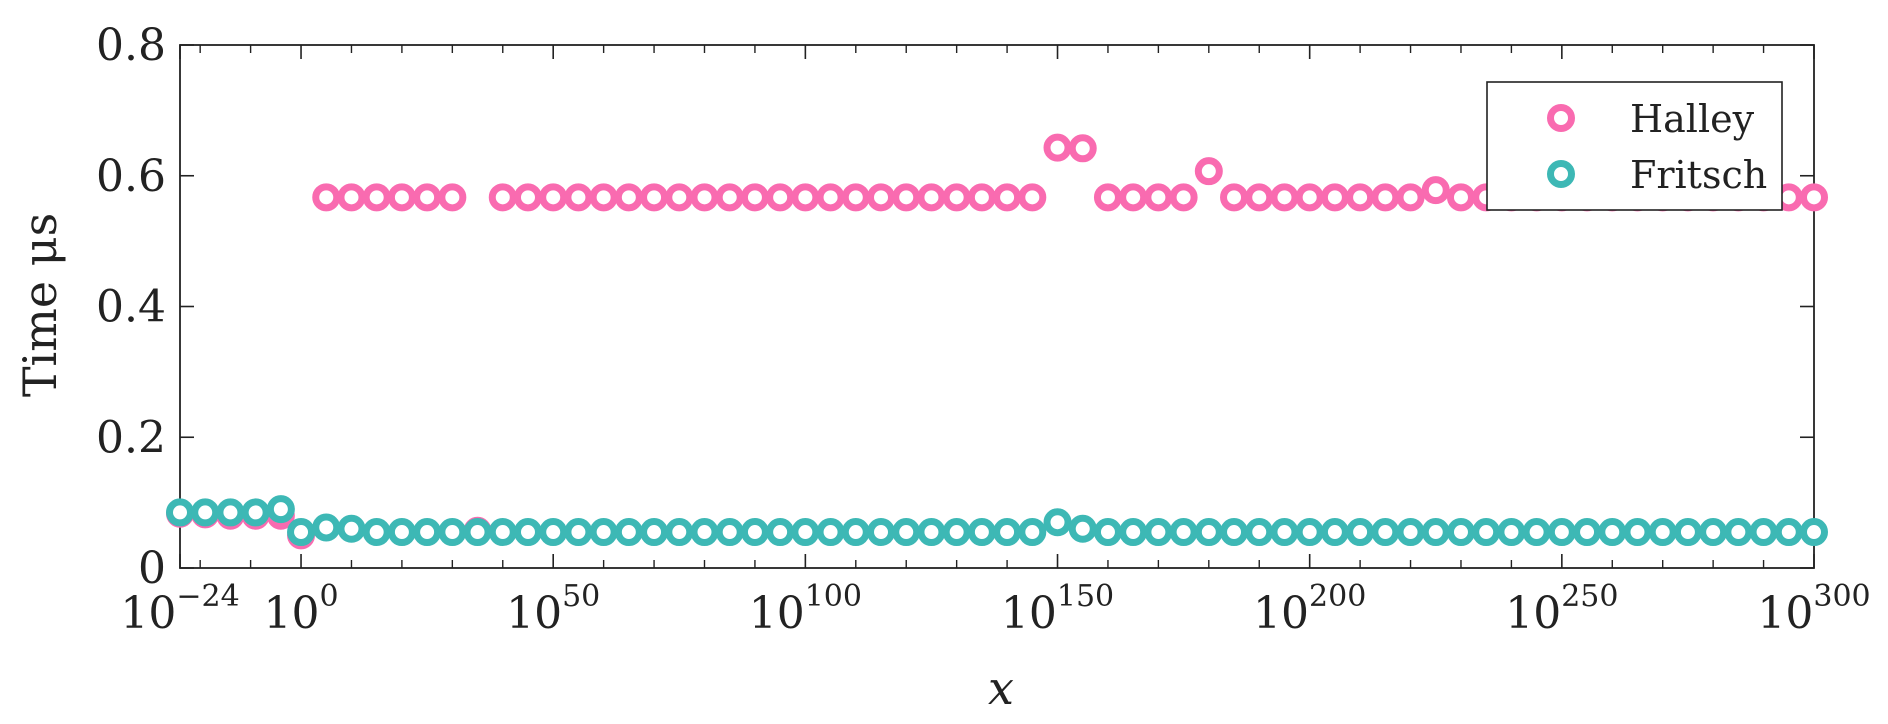  What do you see at coordinates (1561, 118) in the screenshot?
I see `legend-marker-halley` at bounding box center [1561, 118].